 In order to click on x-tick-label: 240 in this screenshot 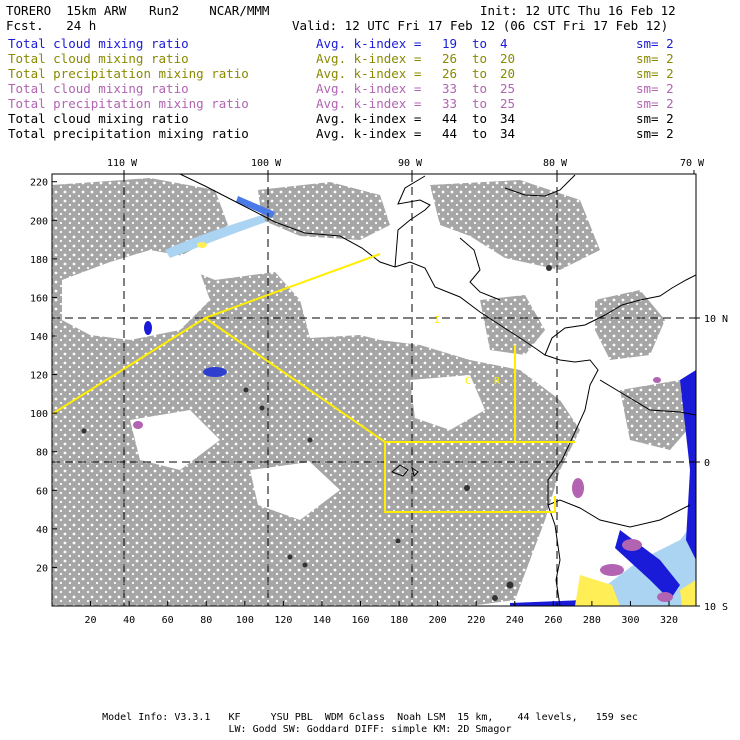, I will do `click(515, 620)`.